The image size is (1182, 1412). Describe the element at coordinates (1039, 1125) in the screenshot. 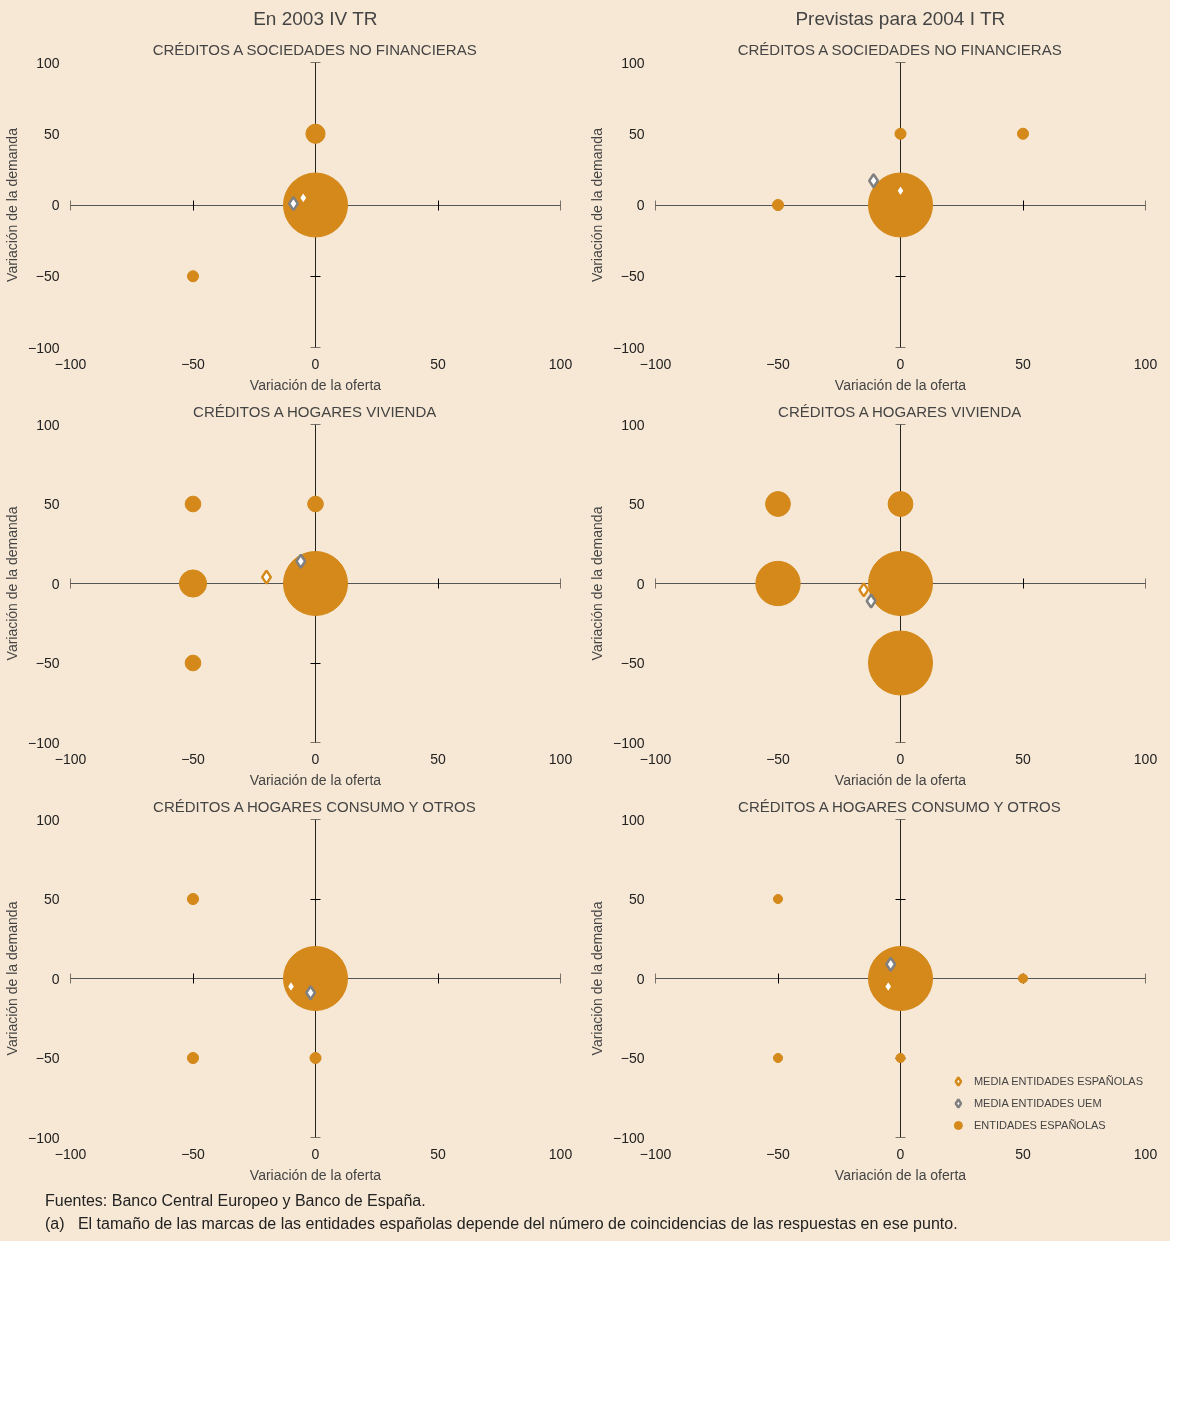

I see `legend-label: ENTIDADES ESPAÑOLAS` at that location.